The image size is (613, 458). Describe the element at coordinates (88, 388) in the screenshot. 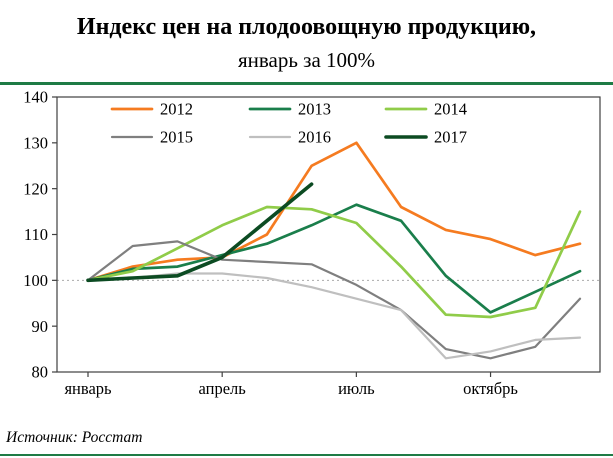

I see `x-axis-tick-label: январь` at that location.